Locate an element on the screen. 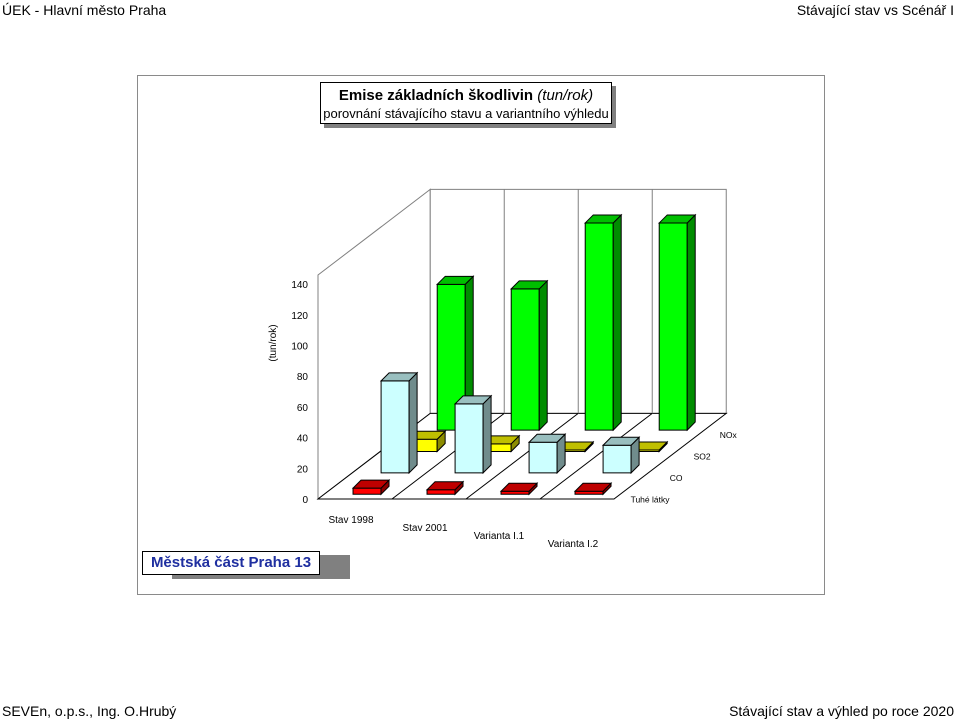 This screenshot has height=719, width=960. series-label: CO is located at coordinates (676, 478).